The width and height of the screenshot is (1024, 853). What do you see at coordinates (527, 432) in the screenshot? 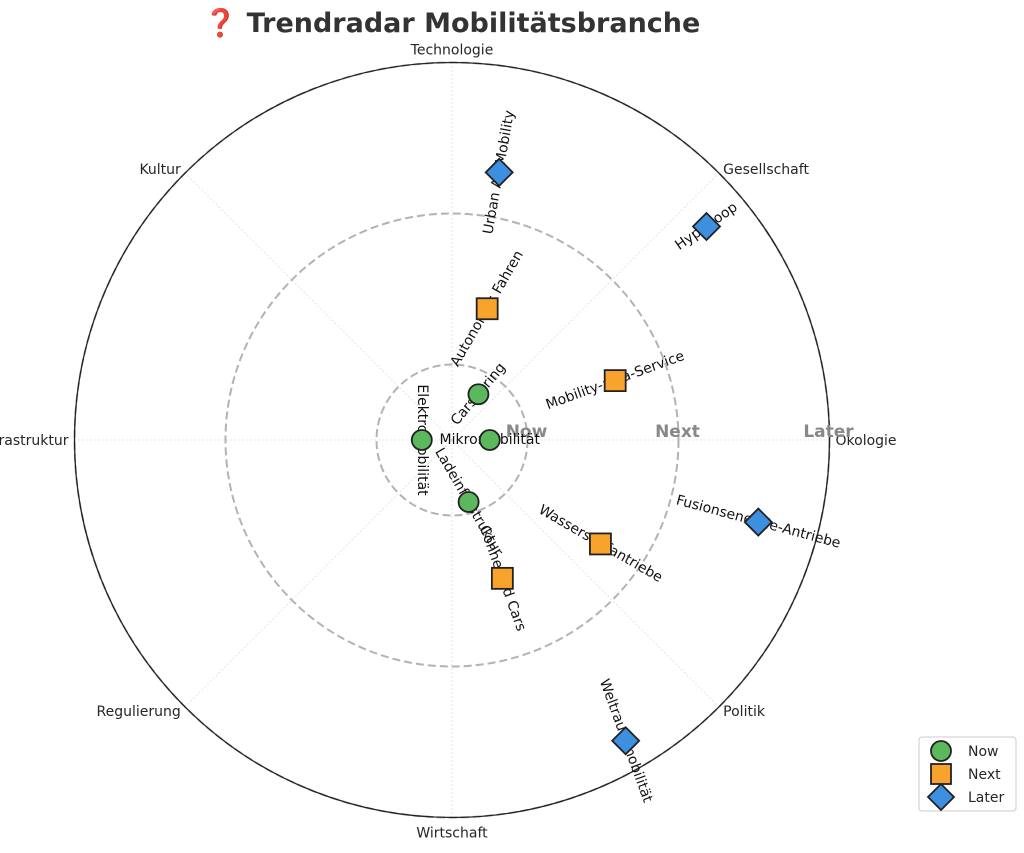
I see `ring-label-now: Now` at bounding box center [527, 432].